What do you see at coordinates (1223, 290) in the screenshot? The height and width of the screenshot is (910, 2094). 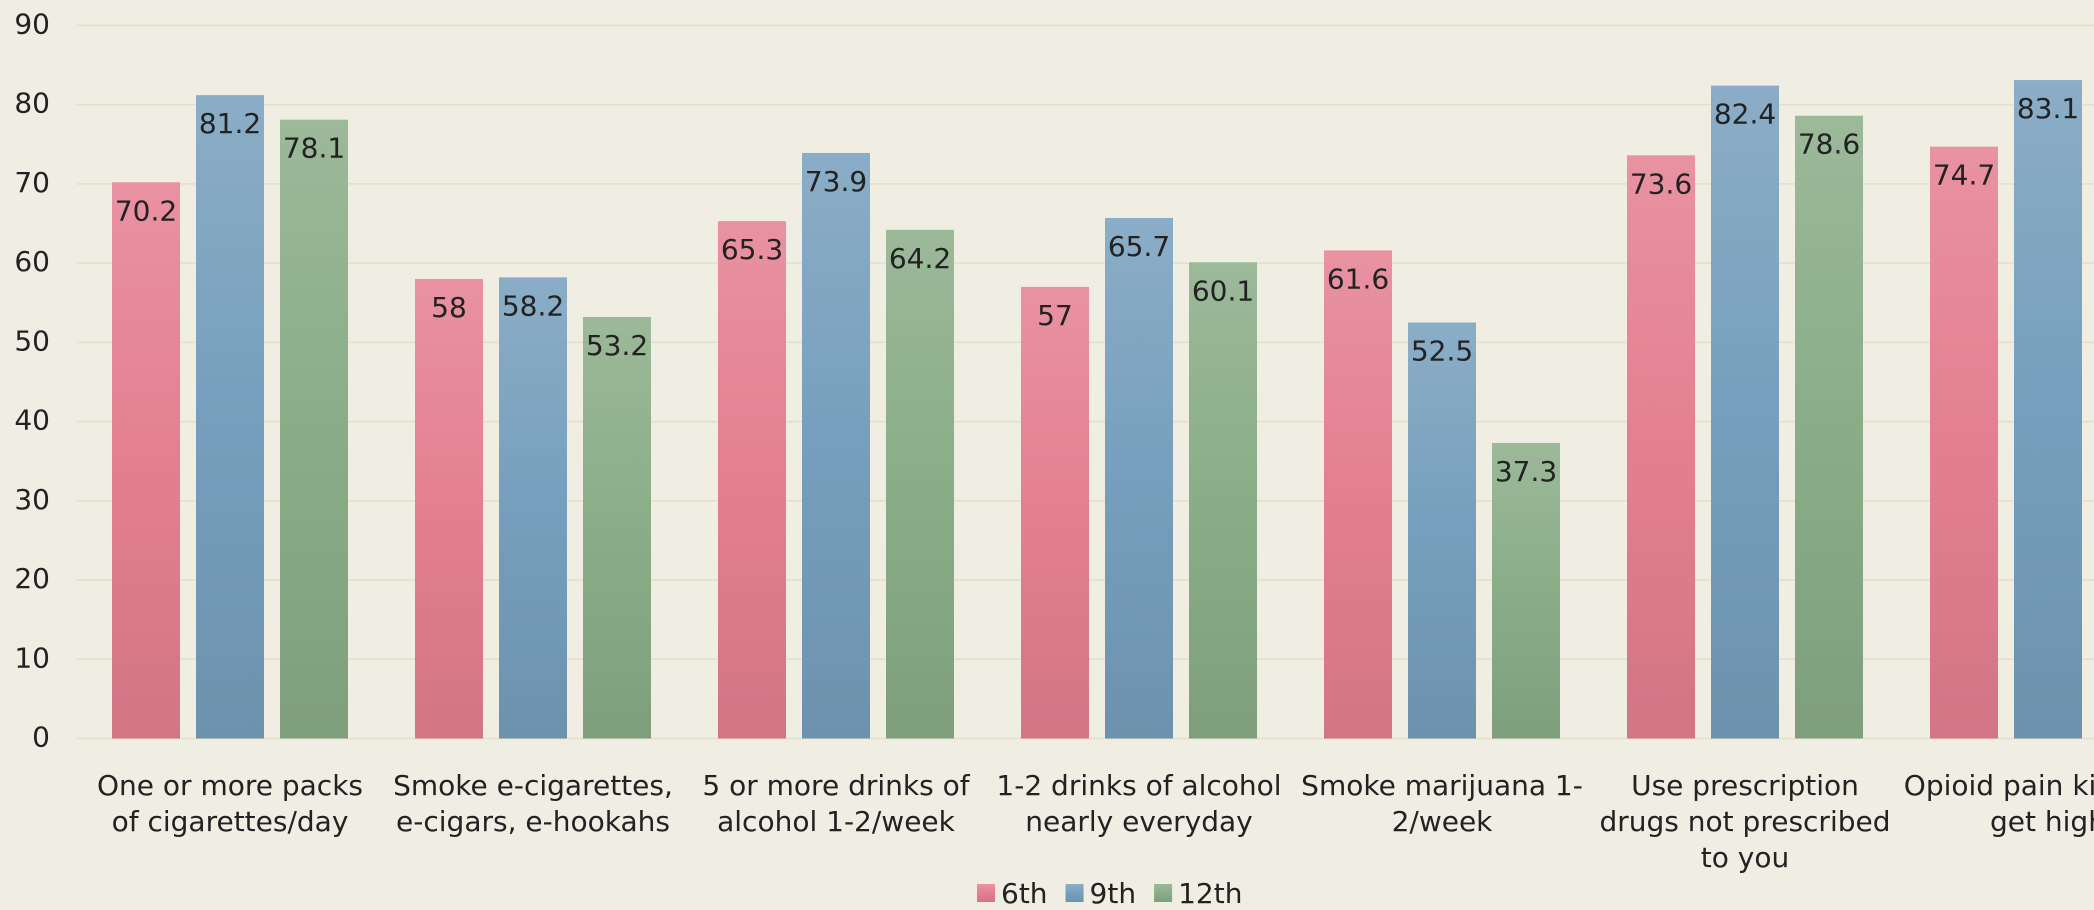 I see `value-label: 60.1` at bounding box center [1223, 290].